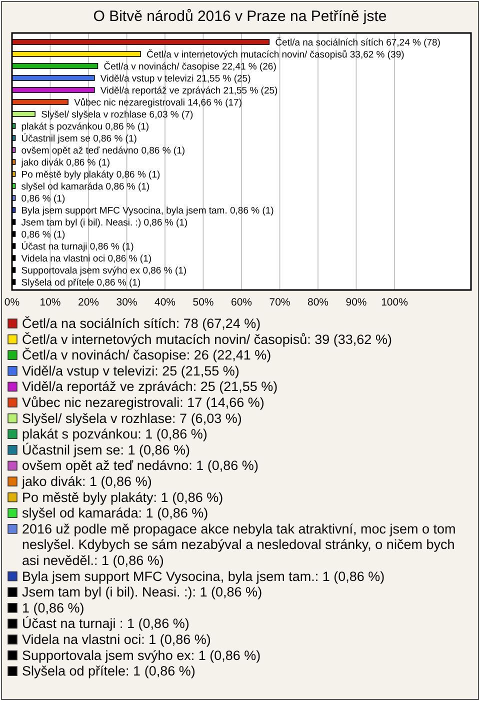 The image size is (480, 701). What do you see at coordinates (150, 386) in the screenshot?
I see `text: Viděl/a reportáž ve zprávách: 25 (21,55 %)` at bounding box center [150, 386].